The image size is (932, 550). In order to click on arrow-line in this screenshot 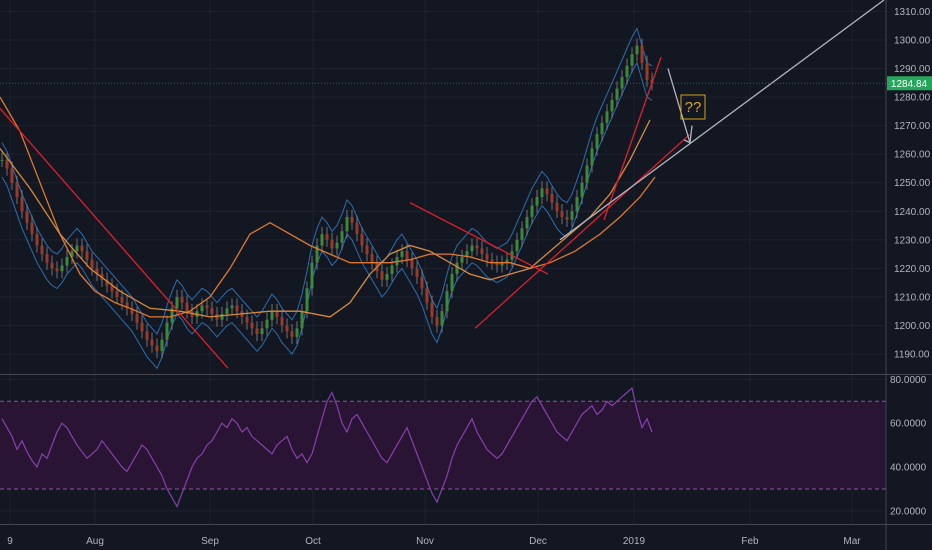, I will do `click(679, 105)`.